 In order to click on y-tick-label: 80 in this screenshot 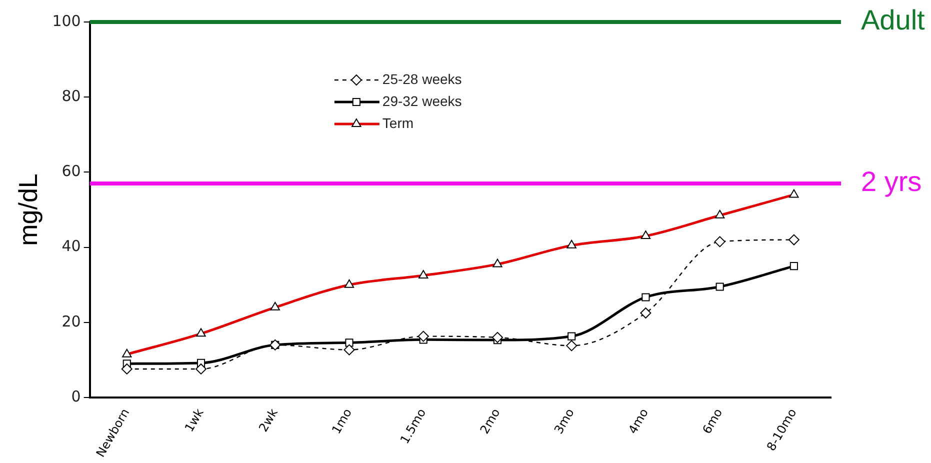, I will do `click(71, 95)`.